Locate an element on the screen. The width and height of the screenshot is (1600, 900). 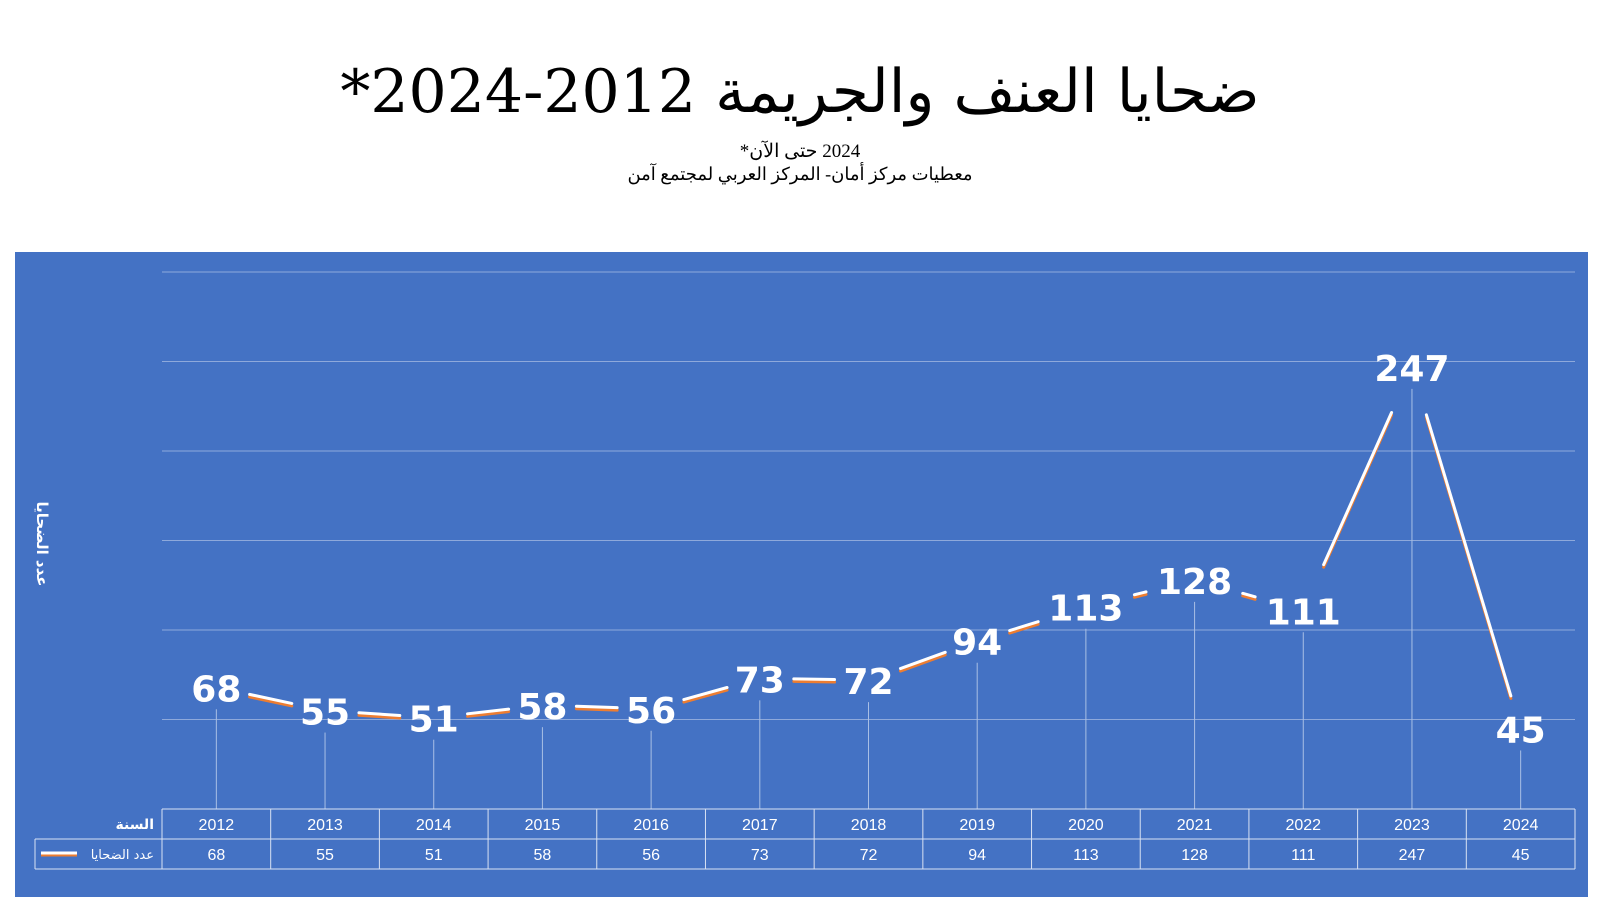
y-axis-title: عدد الضحايا is located at coordinates (42, 543).